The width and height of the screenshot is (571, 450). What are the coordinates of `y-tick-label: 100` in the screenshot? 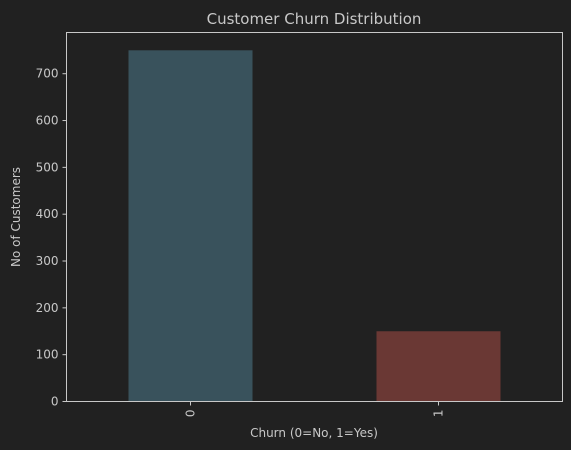 It's located at (47, 355).